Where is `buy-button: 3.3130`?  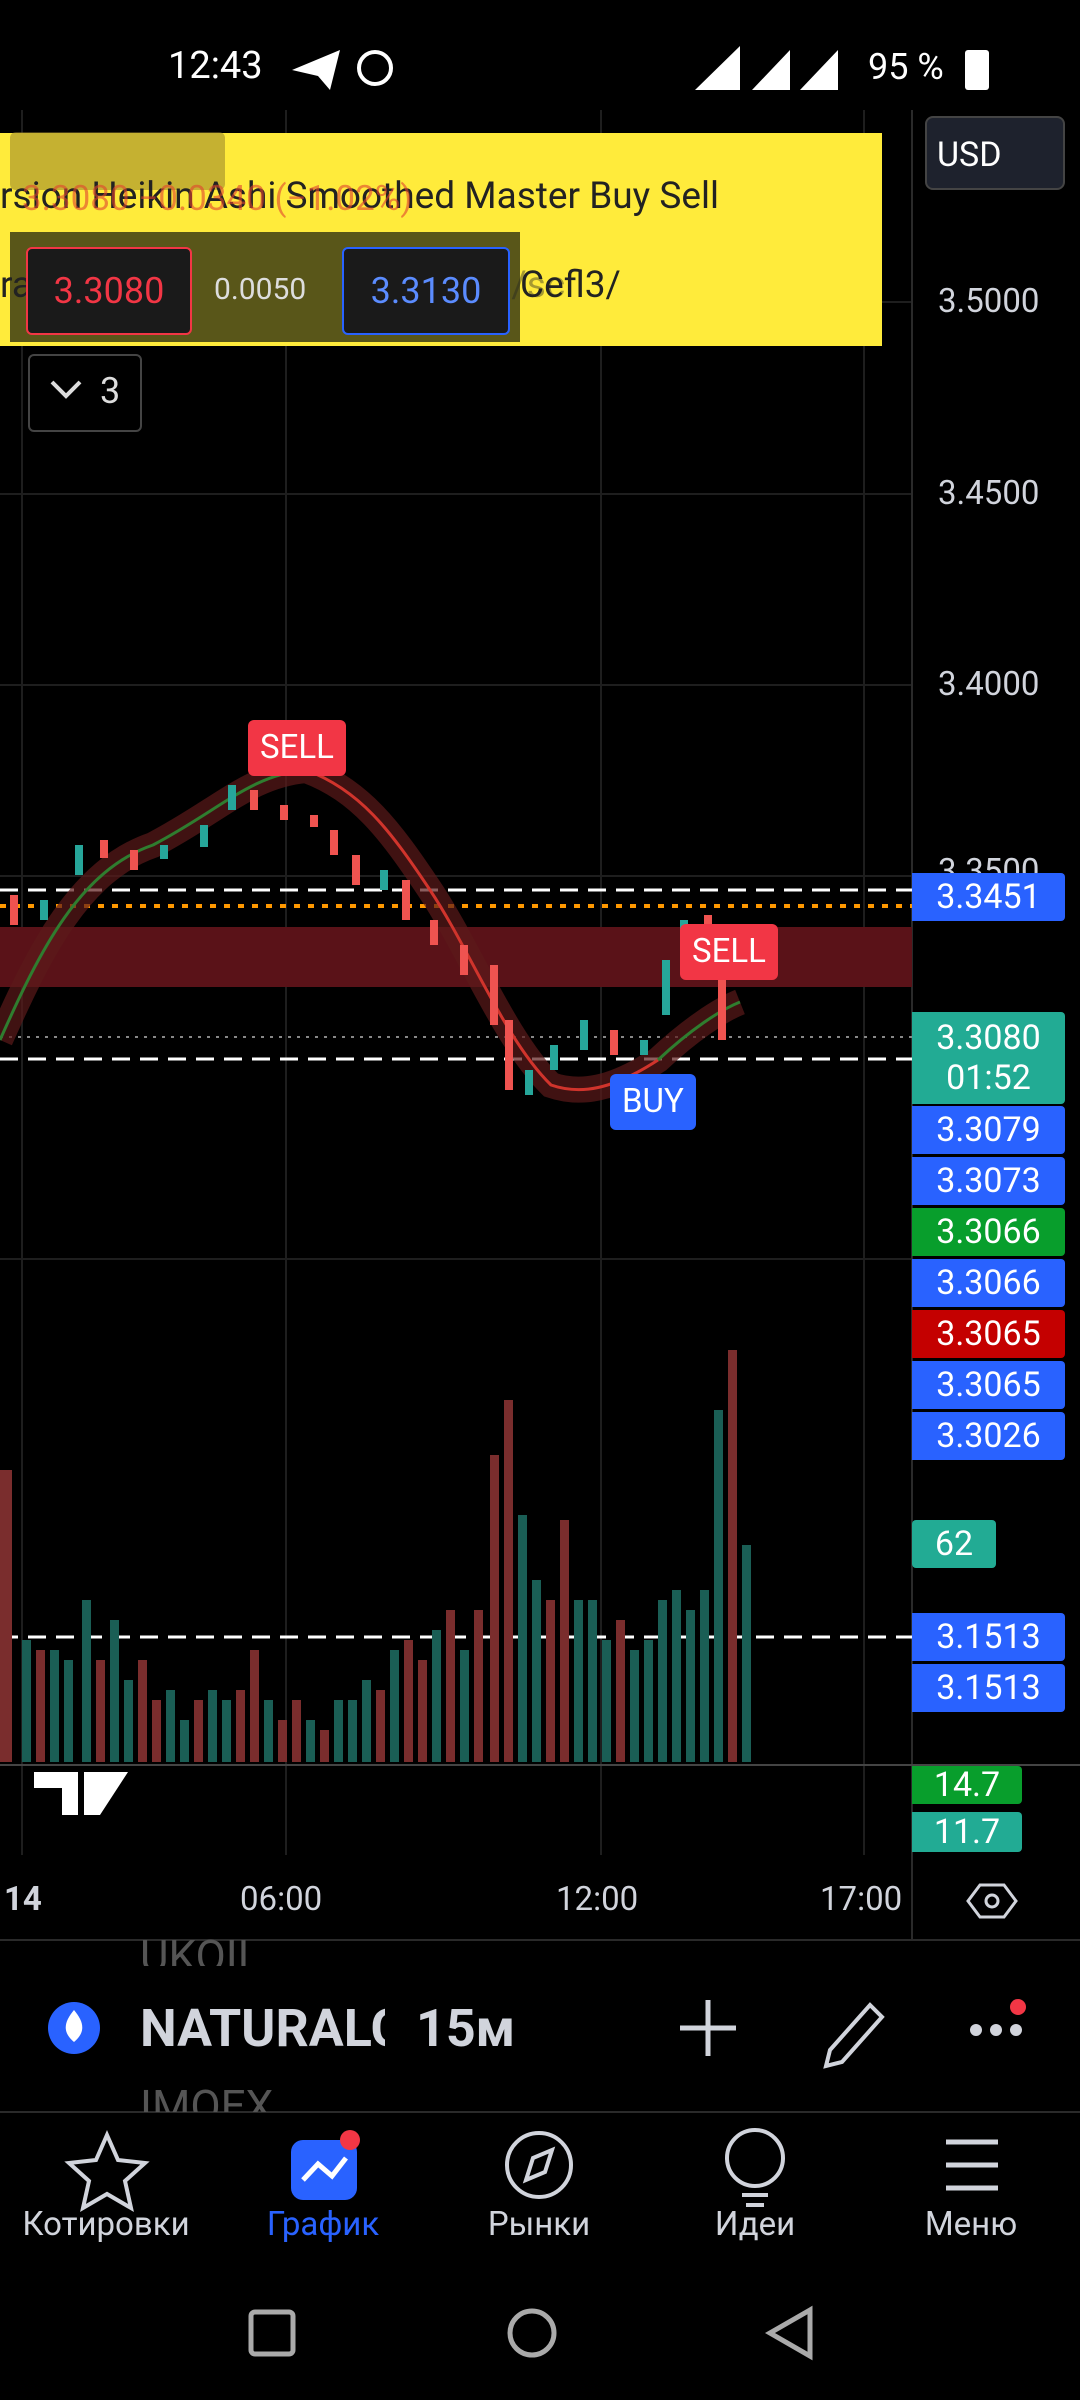 buy-button: 3.3130 is located at coordinates (426, 291).